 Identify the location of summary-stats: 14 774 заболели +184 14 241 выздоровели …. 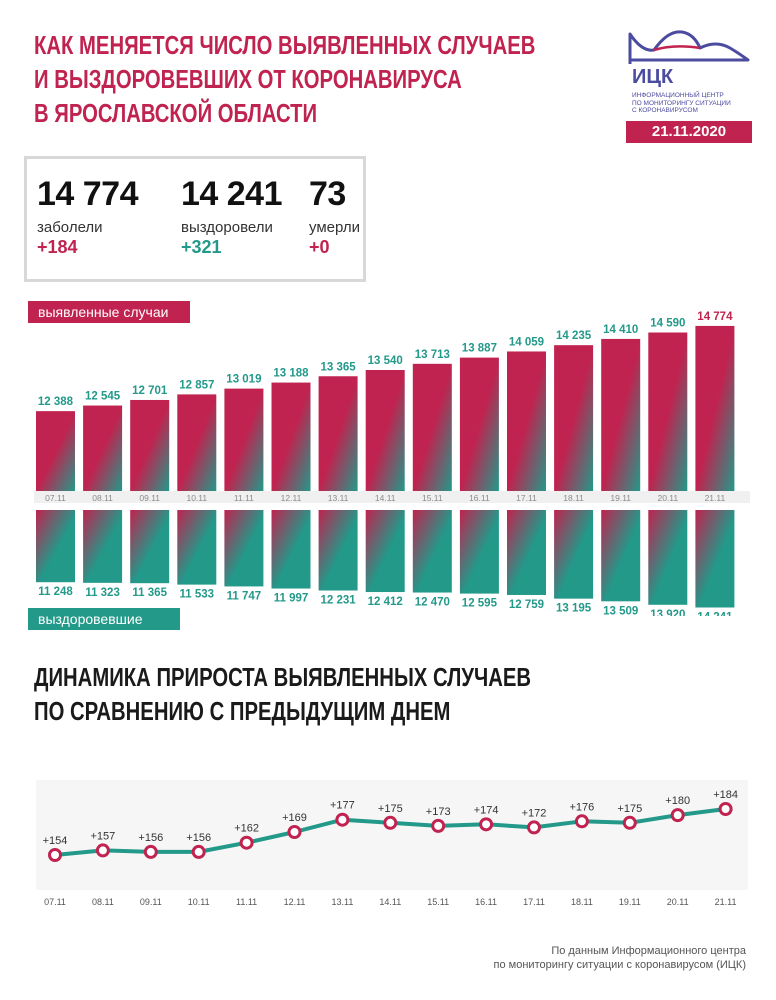
(195, 219).